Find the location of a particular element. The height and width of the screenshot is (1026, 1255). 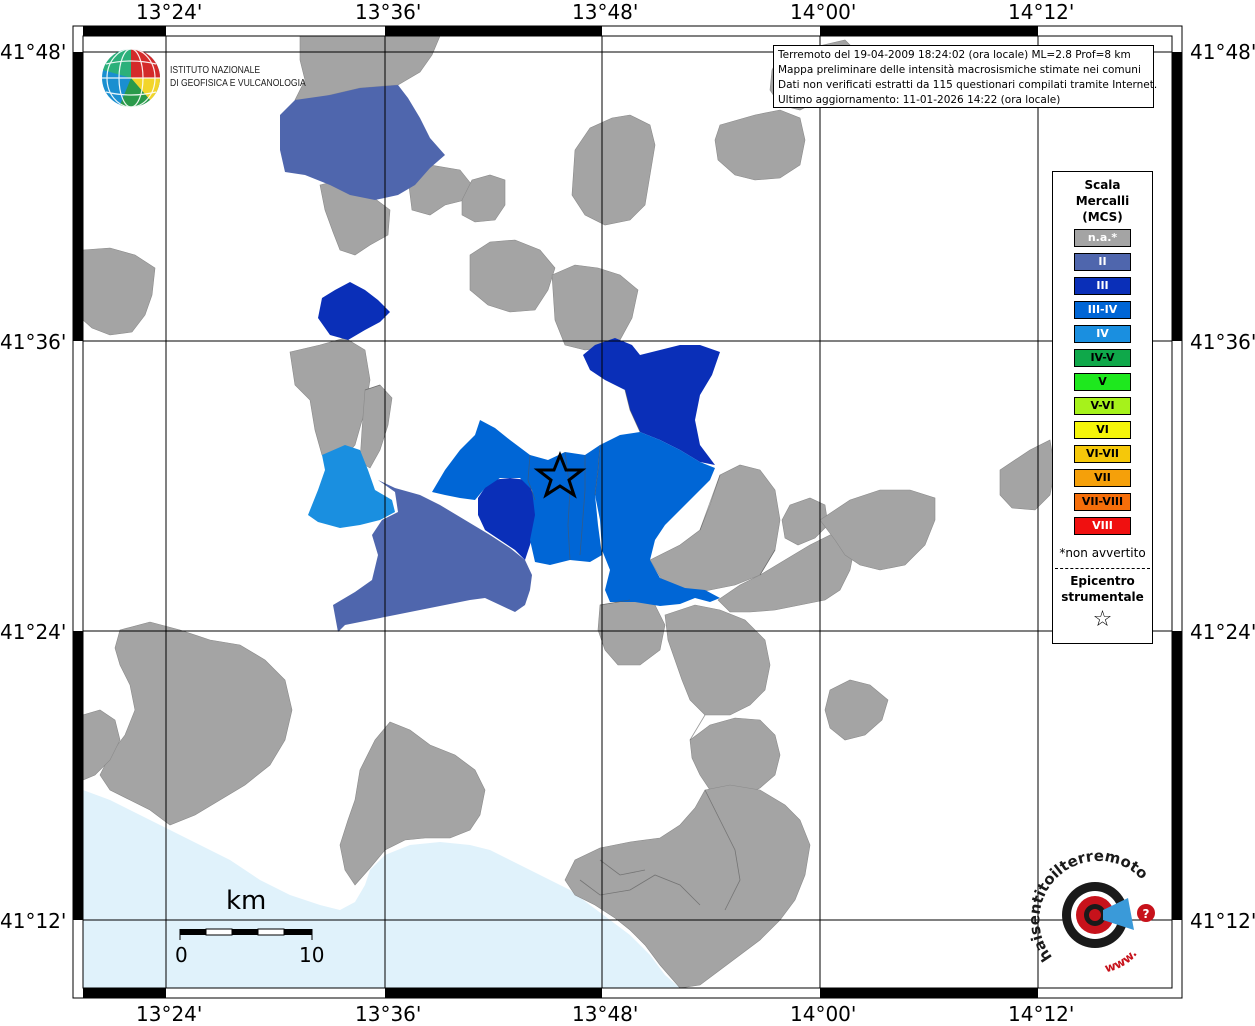

municipalities-mcs-II is located at coordinates (406, 358).